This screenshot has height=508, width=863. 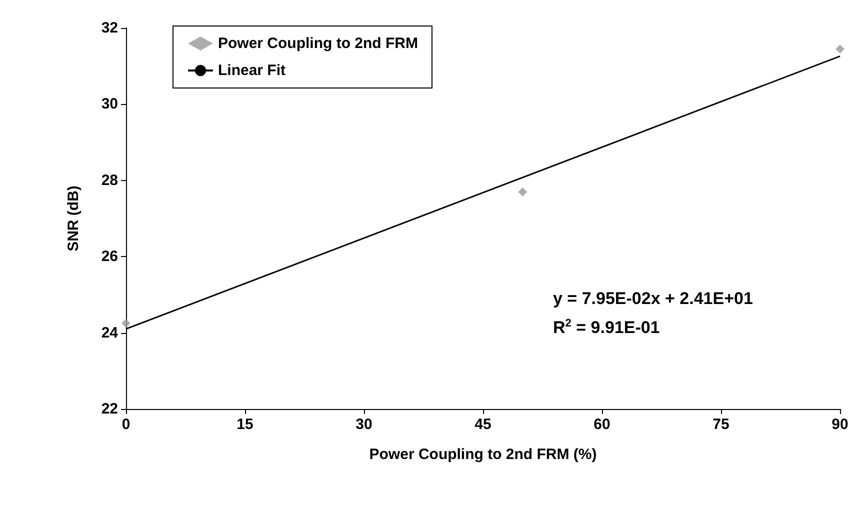 I want to click on annotation: y = 7.95E-02x + 2.41E+01, so click(x=653, y=298).